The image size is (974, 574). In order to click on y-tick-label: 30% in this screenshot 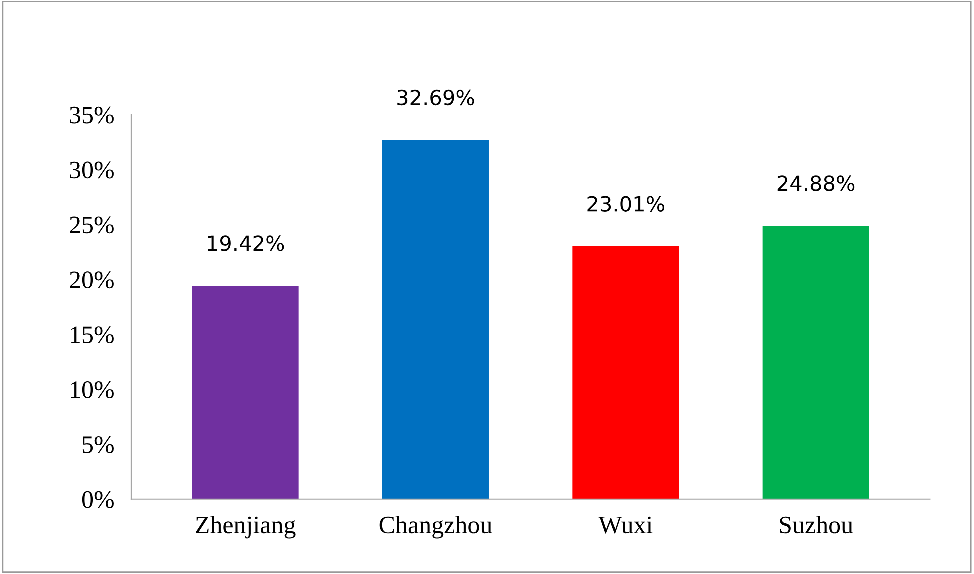, I will do `click(92, 170)`.